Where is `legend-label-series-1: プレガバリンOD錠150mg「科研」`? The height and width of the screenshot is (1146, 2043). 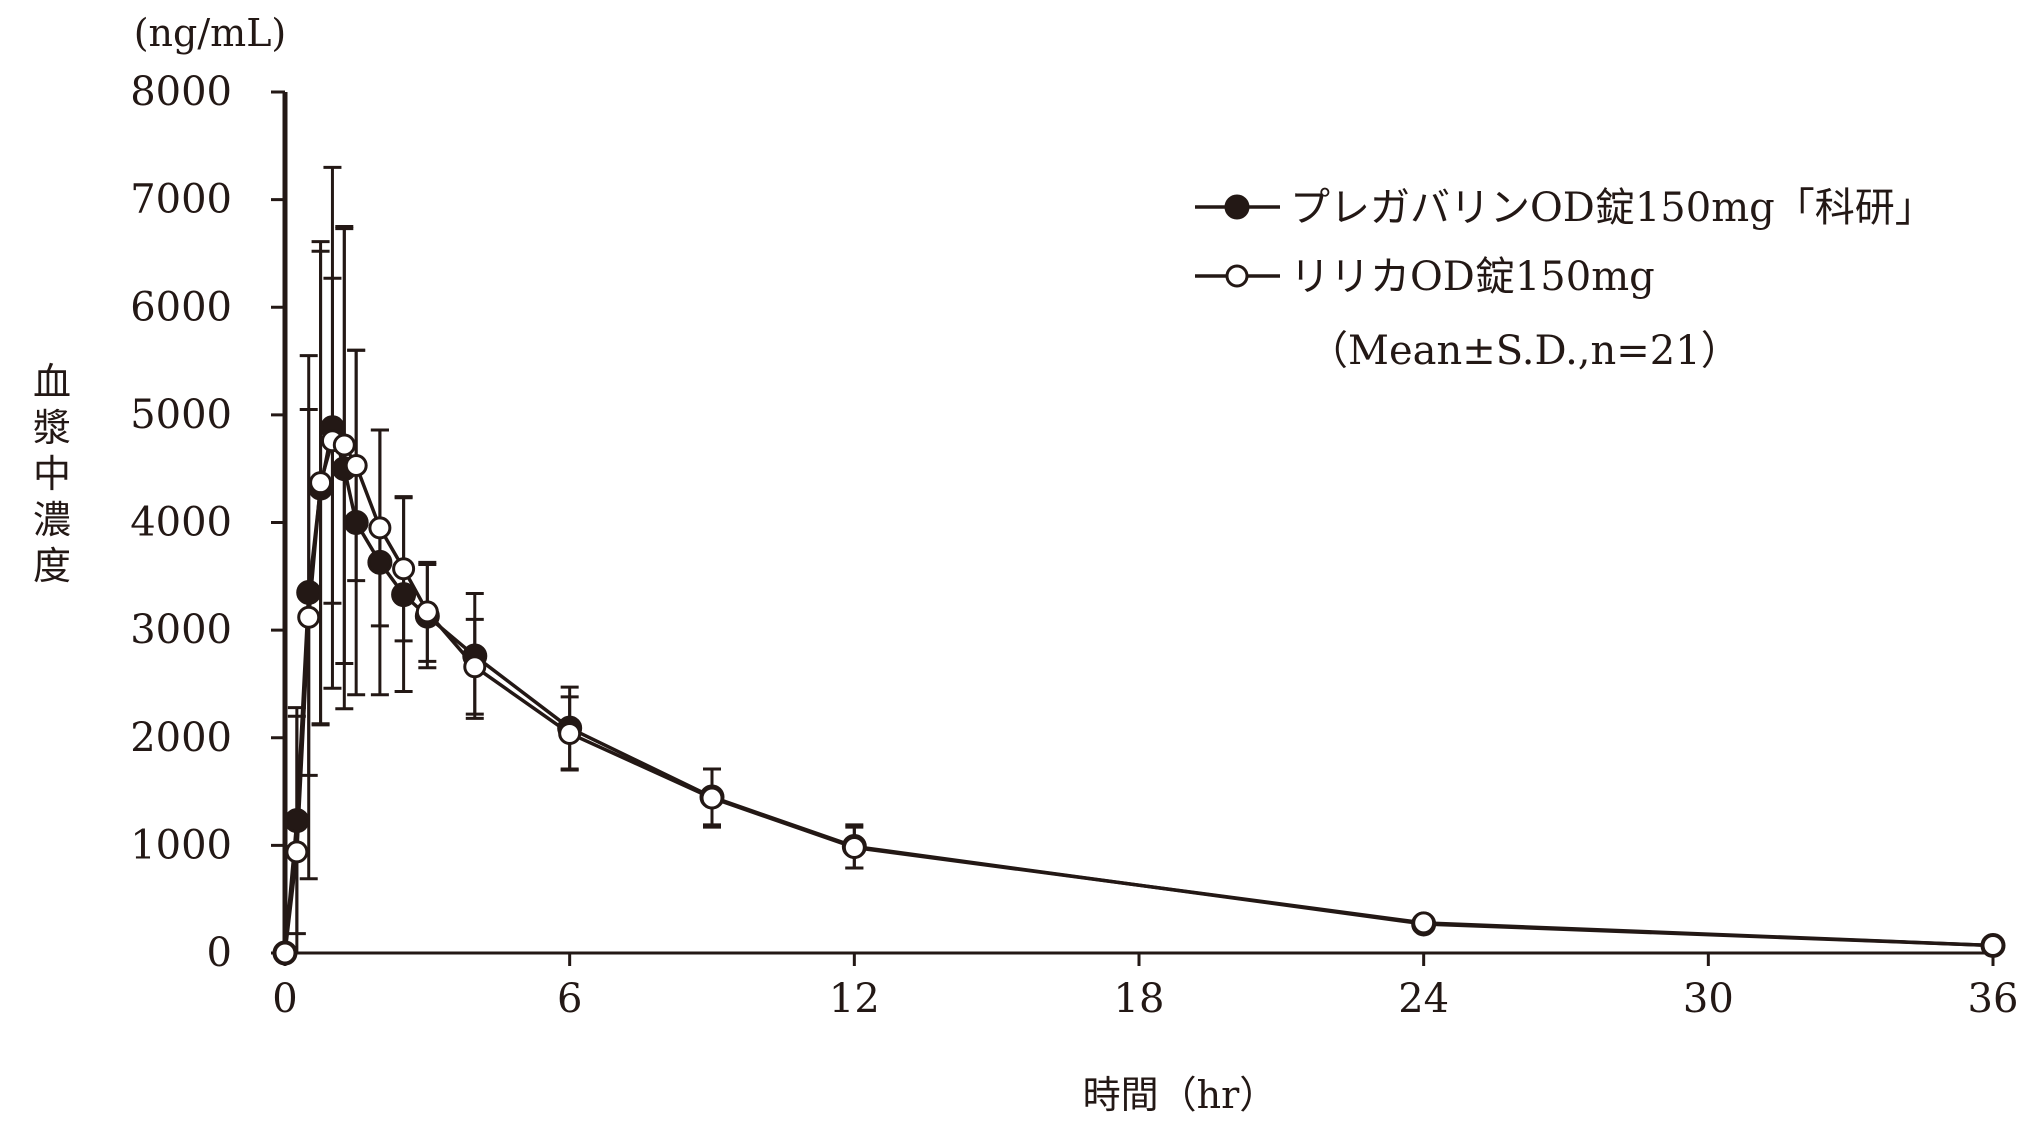
legend-label-series-1: プレガバリンOD錠150mg「科研」 is located at coordinates (1612, 208).